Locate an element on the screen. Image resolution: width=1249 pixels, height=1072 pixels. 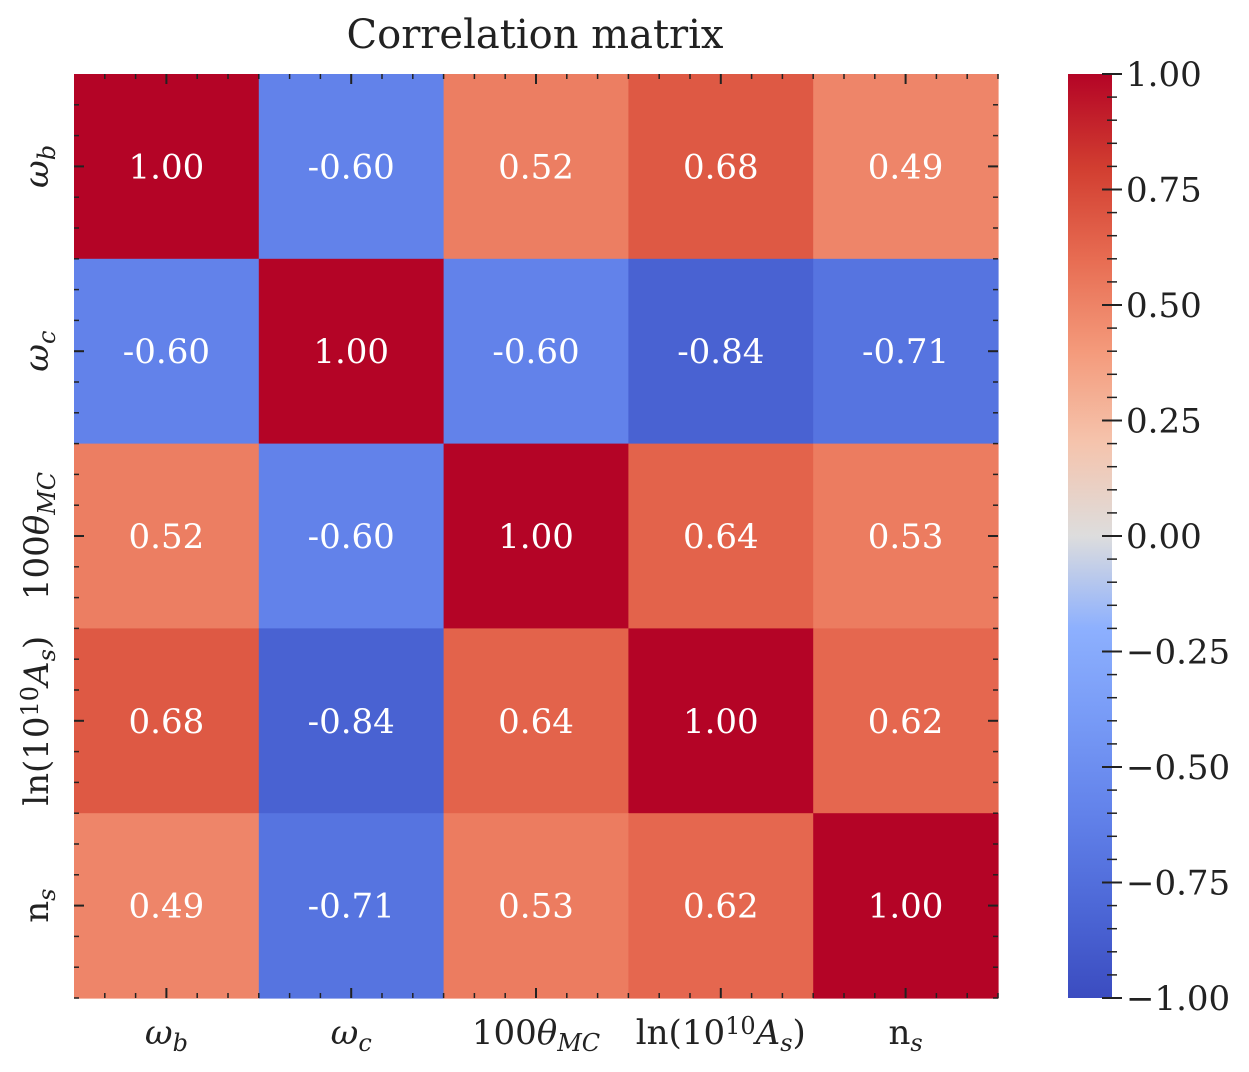
cell-value-r1-c2: -0.60 is located at coordinates (535, 352).